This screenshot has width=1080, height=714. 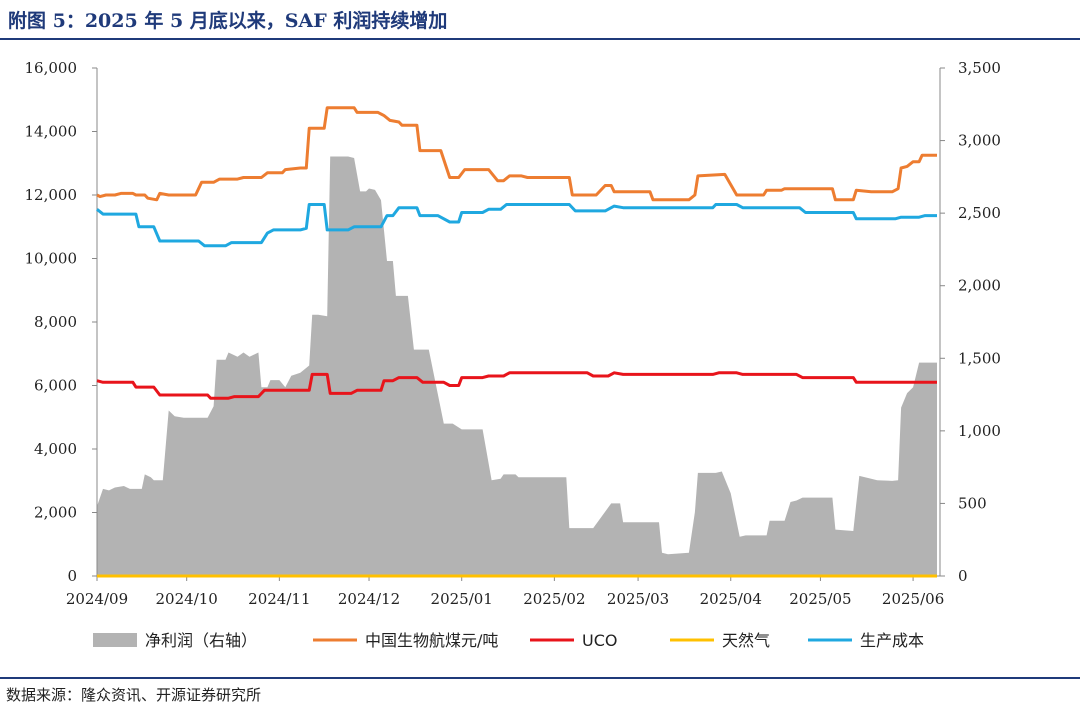 I want to click on y-right-tick-label: 1,500, so click(x=979, y=358).